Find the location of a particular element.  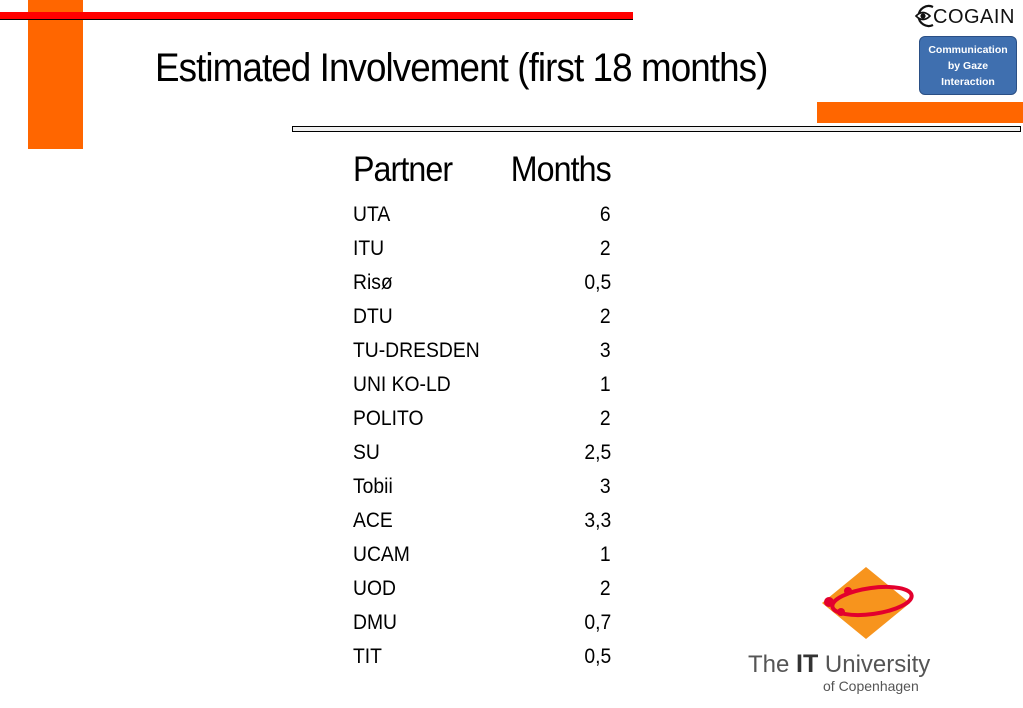

table-row: UCAM 1 is located at coordinates (484, 555).